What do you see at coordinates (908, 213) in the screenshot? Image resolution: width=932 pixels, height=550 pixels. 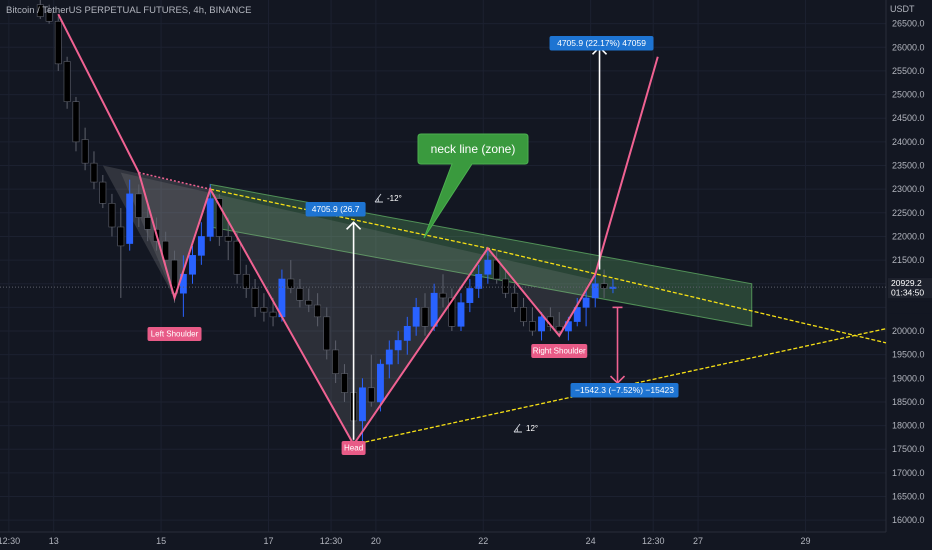 I see `price-tick-label: 22500.0` at bounding box center [908, 213].